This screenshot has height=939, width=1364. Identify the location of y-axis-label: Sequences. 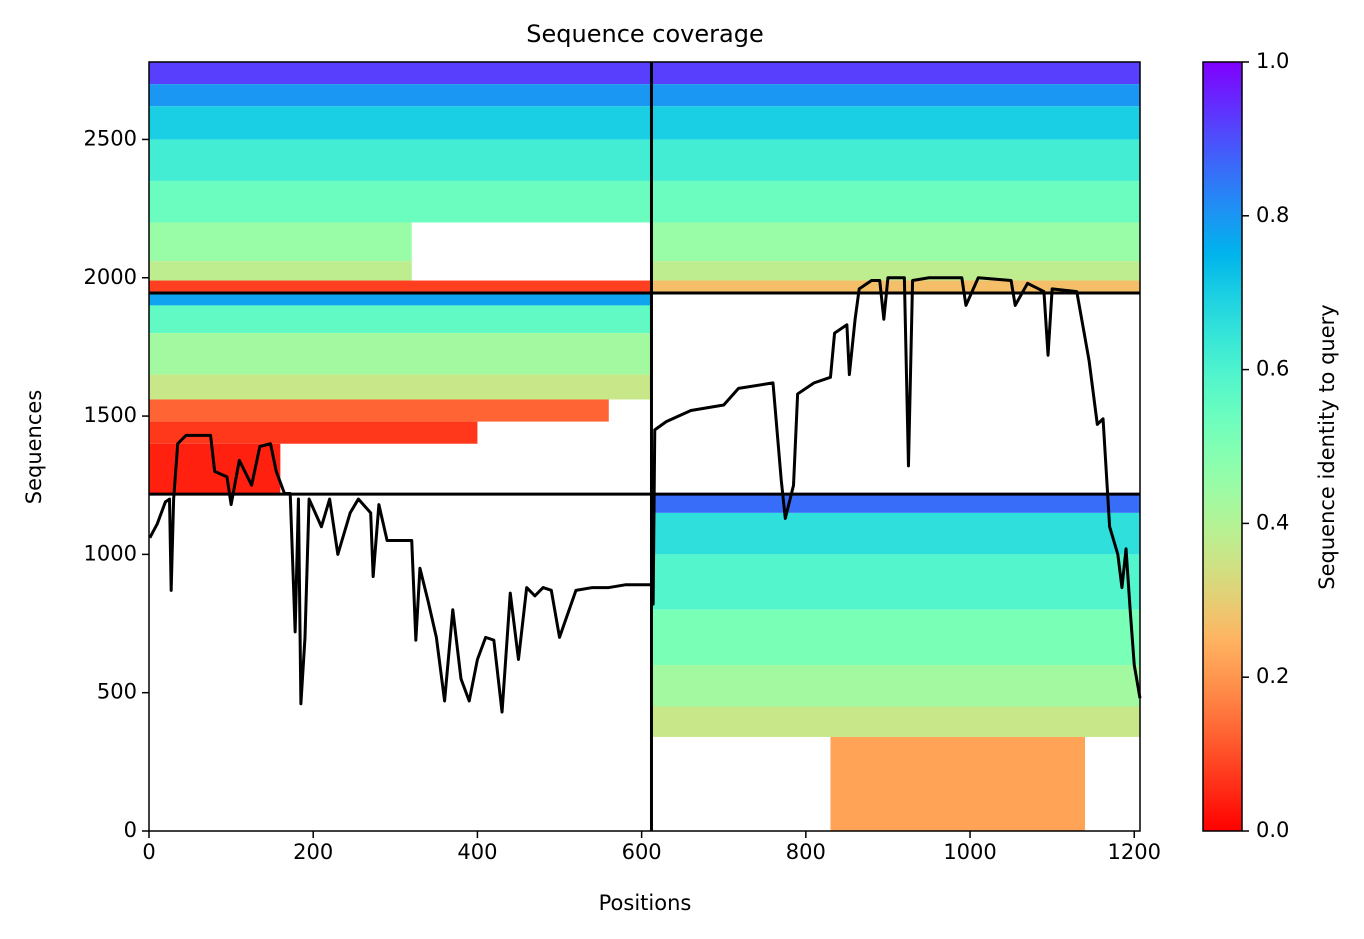
(34, 447).